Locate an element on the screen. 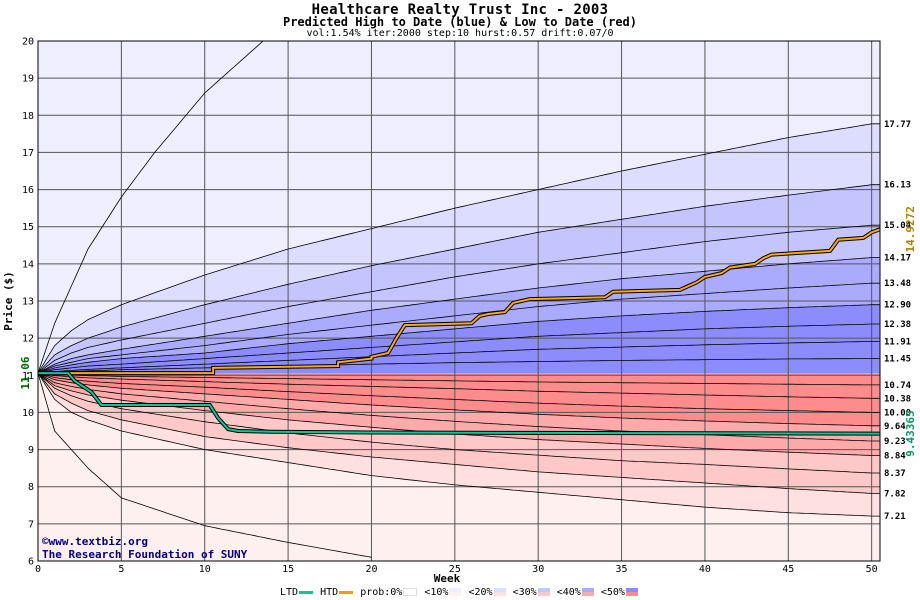 This screenshot has height=600, width=920. y-tick-18: 18 is located at coordinates (28, 116).